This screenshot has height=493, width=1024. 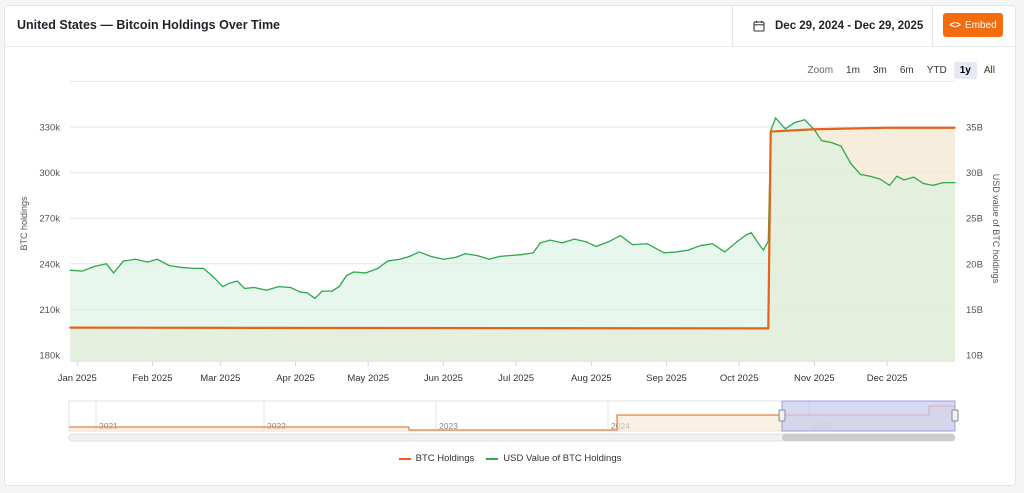 What do you see at coordinates (220, 378) in the screenshot?
I see `x-tick-label: Mar 2025` at bounding box center [220, 378].